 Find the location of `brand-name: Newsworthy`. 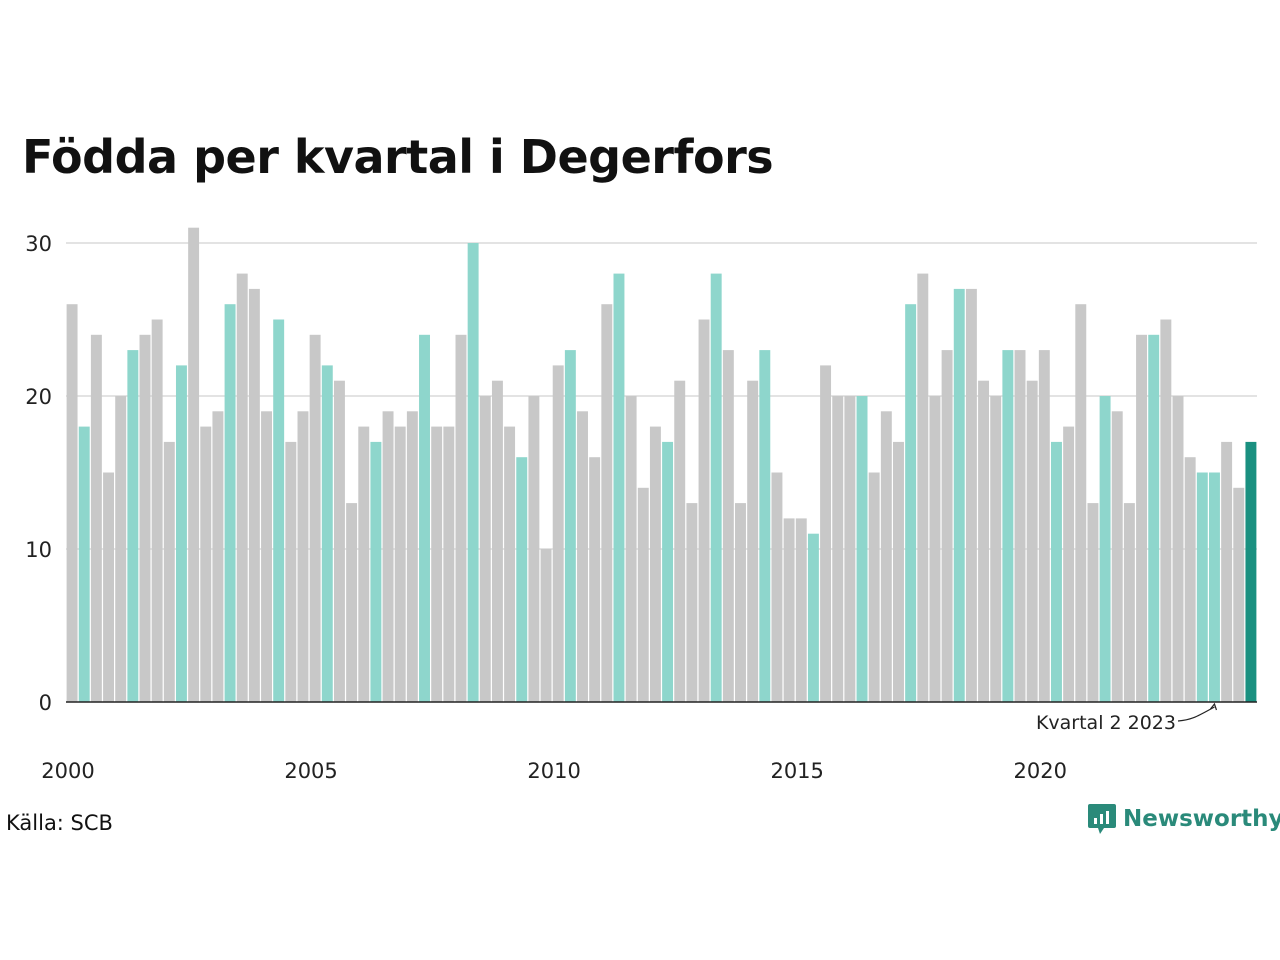

brand-name: Newsworthy is located at coordinates (1201, 819).